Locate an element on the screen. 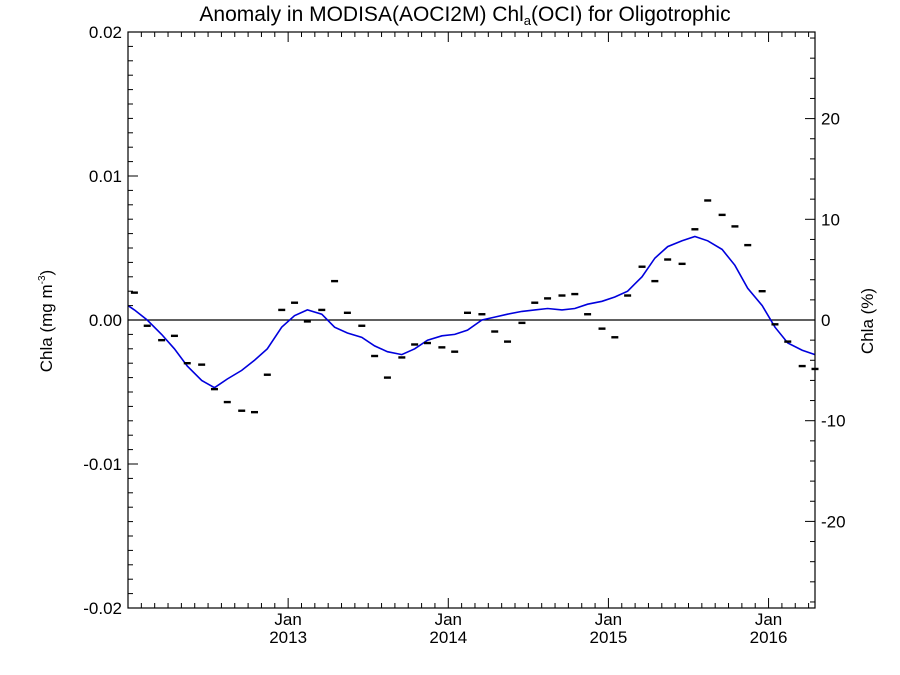 Image resolution: width=900 pixels, height=675 pixels. left-tick-label: 0.01 is located at coordinates (105, 176).